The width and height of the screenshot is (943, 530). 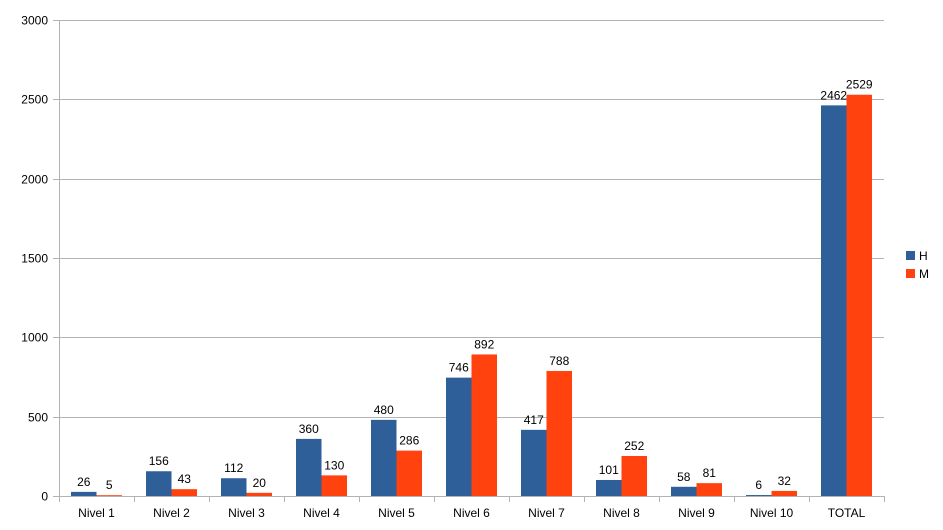 What do you see at coordinates (772, 513) in the screenshot?
I see `x-tick-label: Nivel 10` at bounding box center [772, 513].